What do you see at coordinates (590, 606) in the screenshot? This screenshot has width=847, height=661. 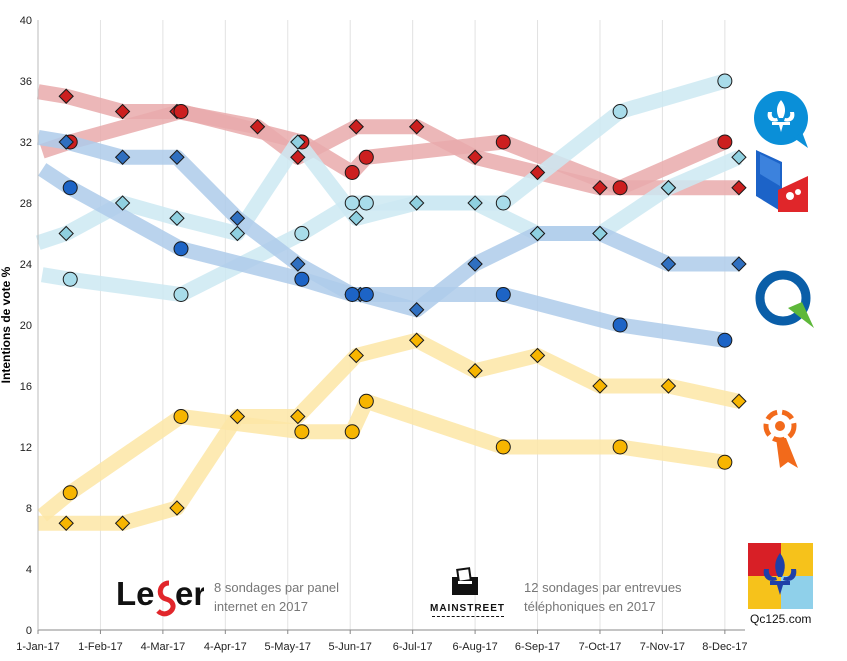 I see `mainstreet-legend-line2: téléphoniques en 2017` at bounding box center [590, 606].